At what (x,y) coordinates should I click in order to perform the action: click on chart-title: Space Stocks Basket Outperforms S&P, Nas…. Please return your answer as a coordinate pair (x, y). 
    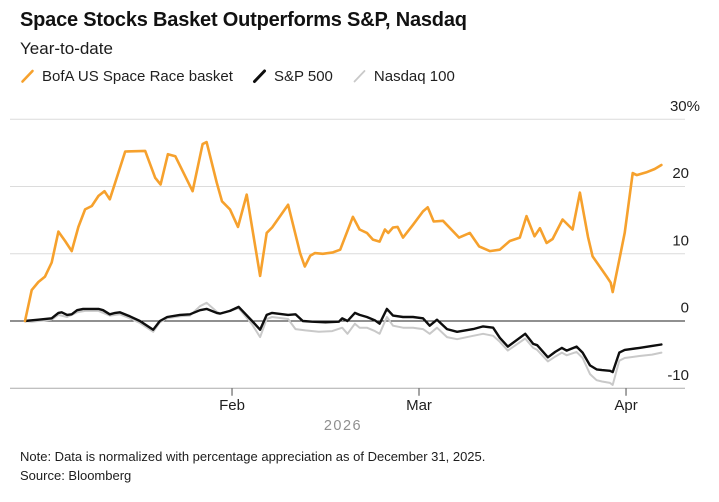
    Looking at the image, I should click on (243, 20).